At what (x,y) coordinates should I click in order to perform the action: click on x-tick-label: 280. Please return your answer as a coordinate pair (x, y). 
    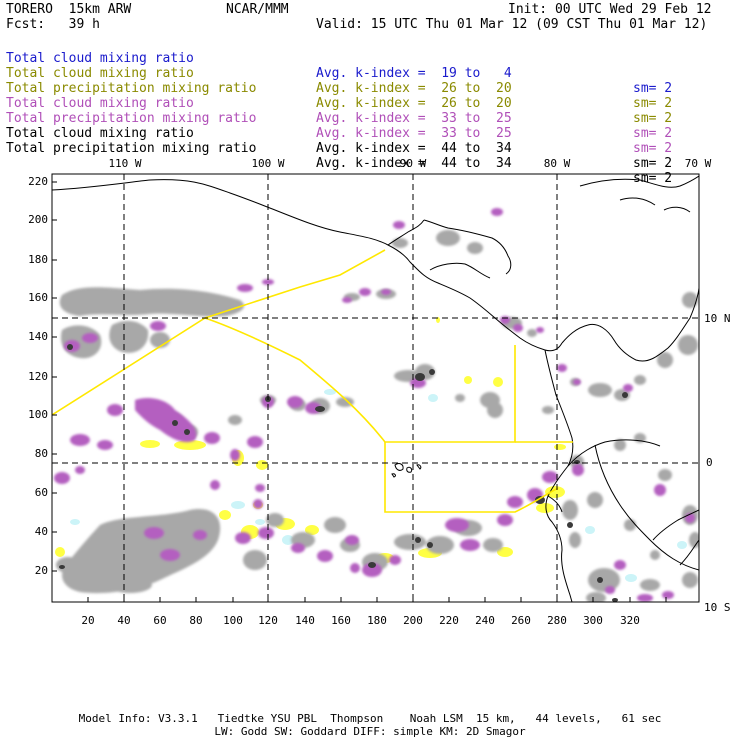
    Looking at the image, I should click on (557, 620).